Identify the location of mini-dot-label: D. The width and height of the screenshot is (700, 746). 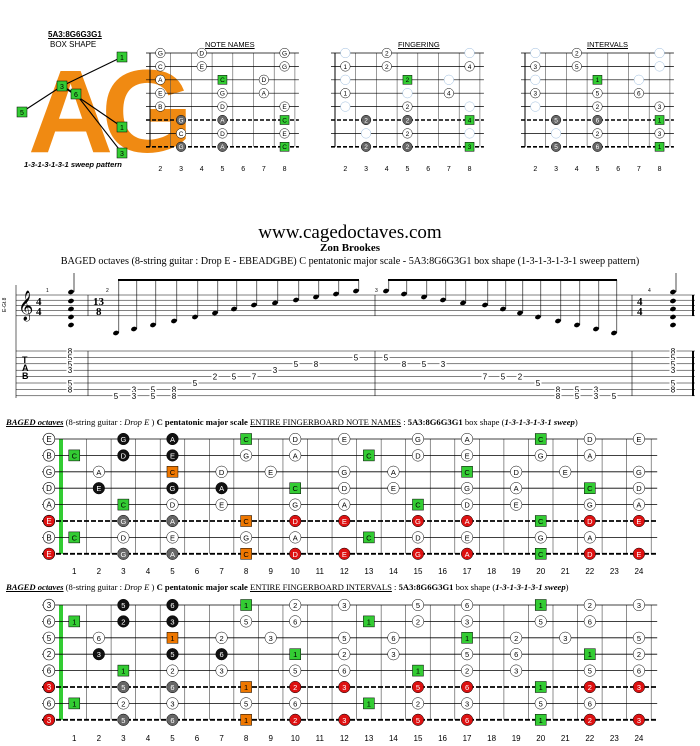
(222, 107).